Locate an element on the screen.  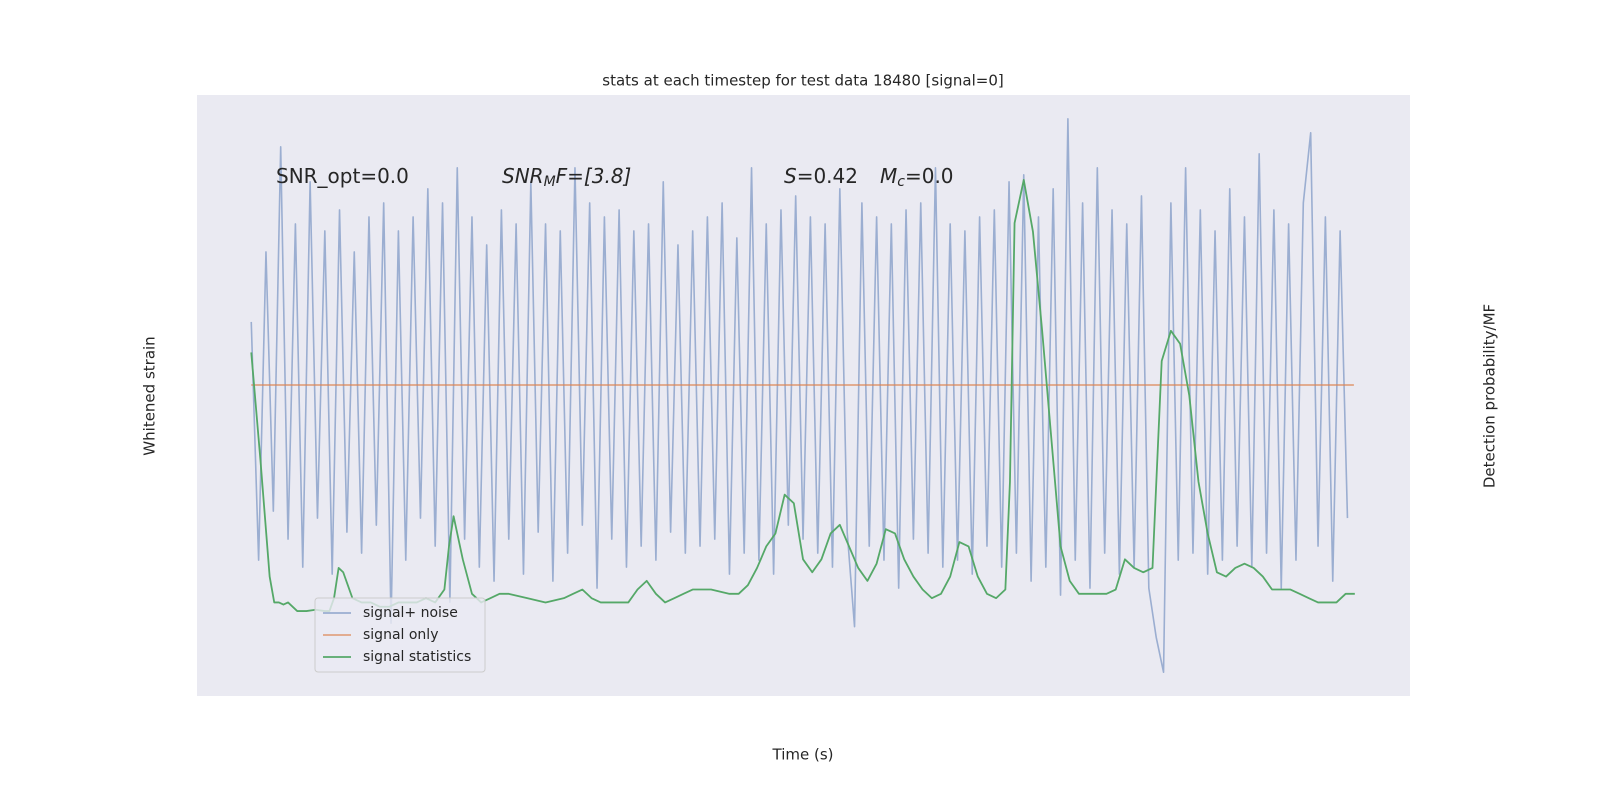
annotation-text: SNR_opt=0.0 is located at coordinates (342, 176).